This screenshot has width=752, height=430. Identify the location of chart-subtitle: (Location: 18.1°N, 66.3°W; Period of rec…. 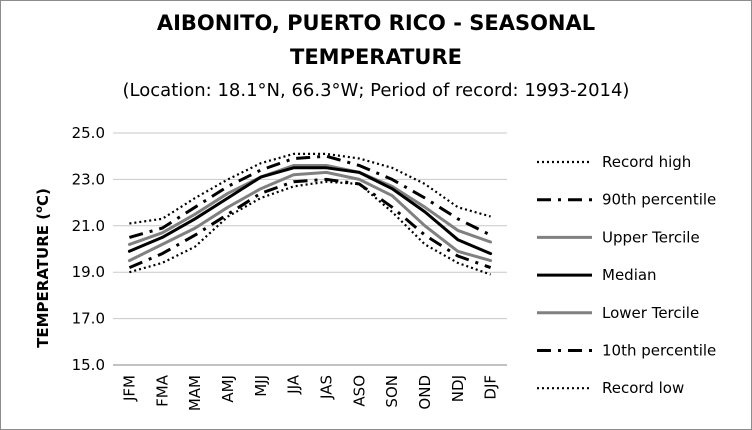
(376, 90).